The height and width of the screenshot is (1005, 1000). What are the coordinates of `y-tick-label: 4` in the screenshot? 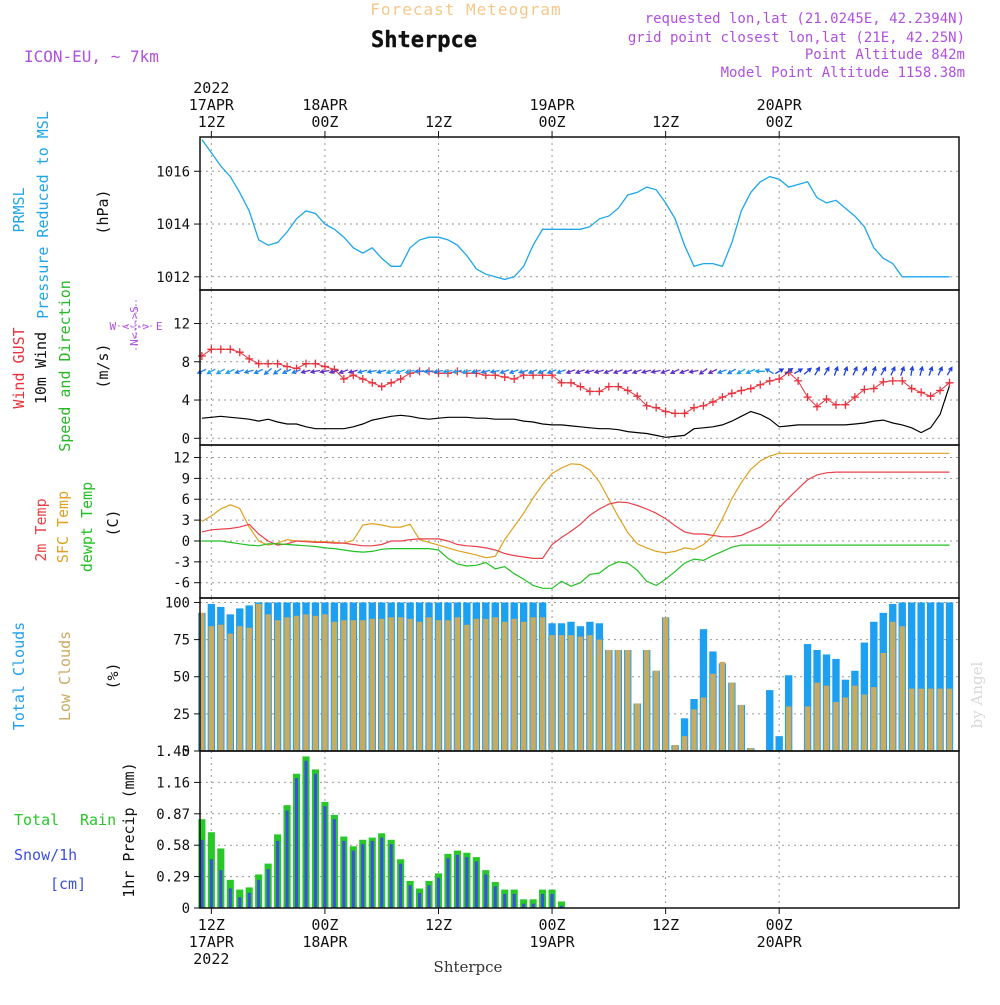 It's located at (186, 401).